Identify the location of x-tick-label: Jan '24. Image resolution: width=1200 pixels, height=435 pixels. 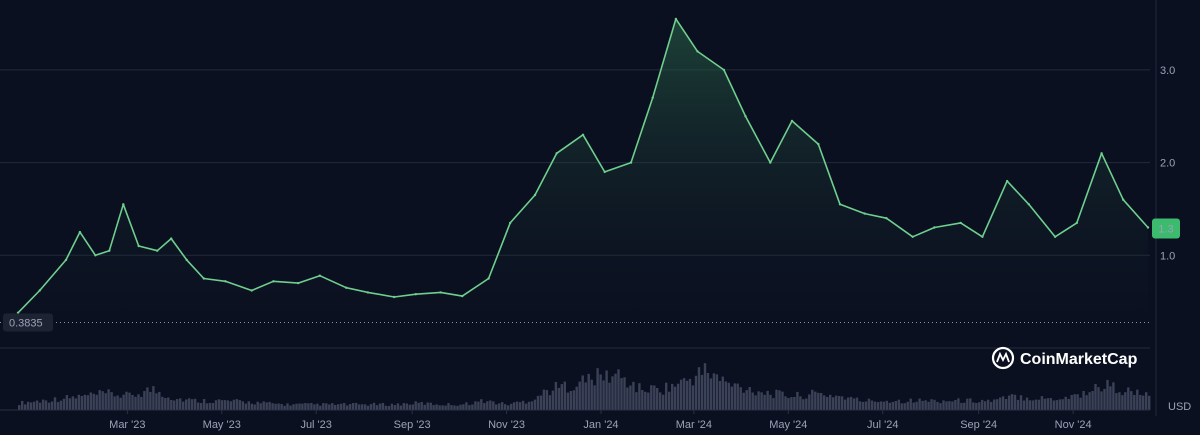
(600, 425).